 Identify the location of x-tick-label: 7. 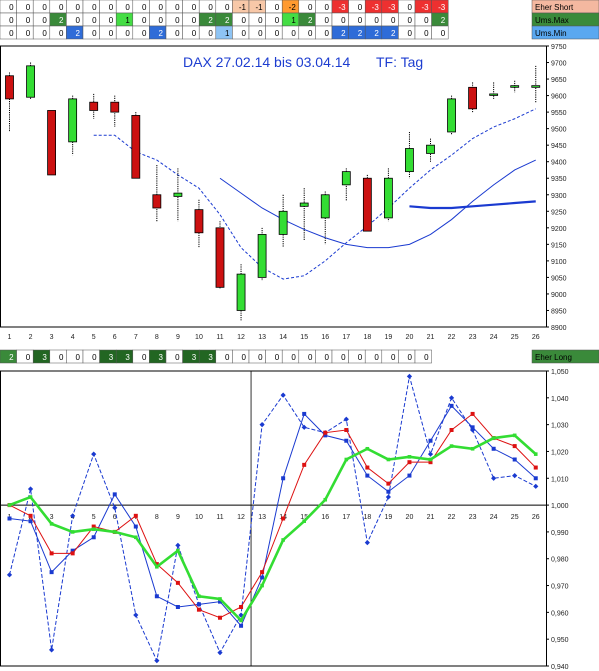
(136, 337).